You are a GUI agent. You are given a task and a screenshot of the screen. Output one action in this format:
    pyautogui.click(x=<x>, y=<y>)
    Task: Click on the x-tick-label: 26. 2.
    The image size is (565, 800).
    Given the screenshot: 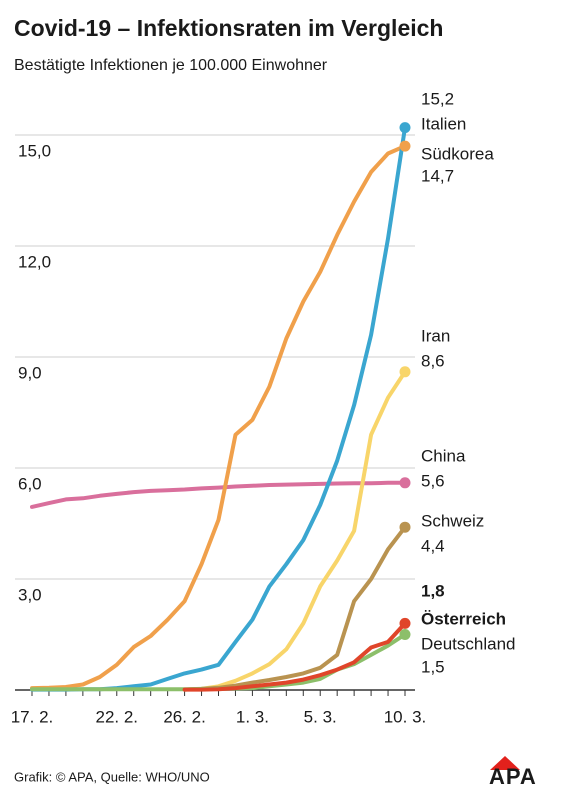 What is the action you would take?
    pyautogui.click(x=184, y=716)
    